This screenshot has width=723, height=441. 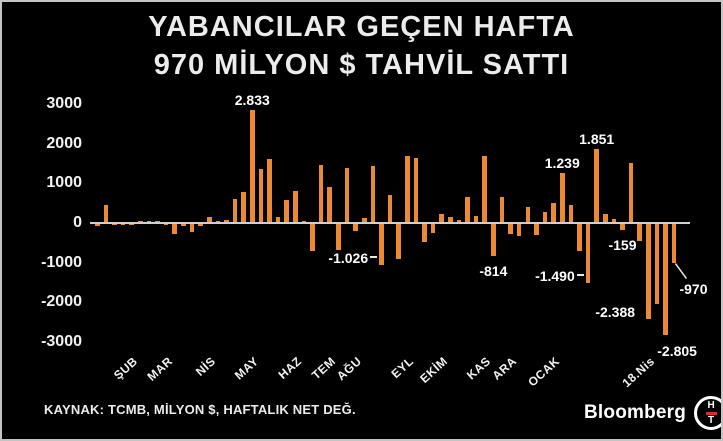 What do you see at coordinates (390, 223) in the screenshot?
I see `zero-axis-line` at bounding box center [390, 223].